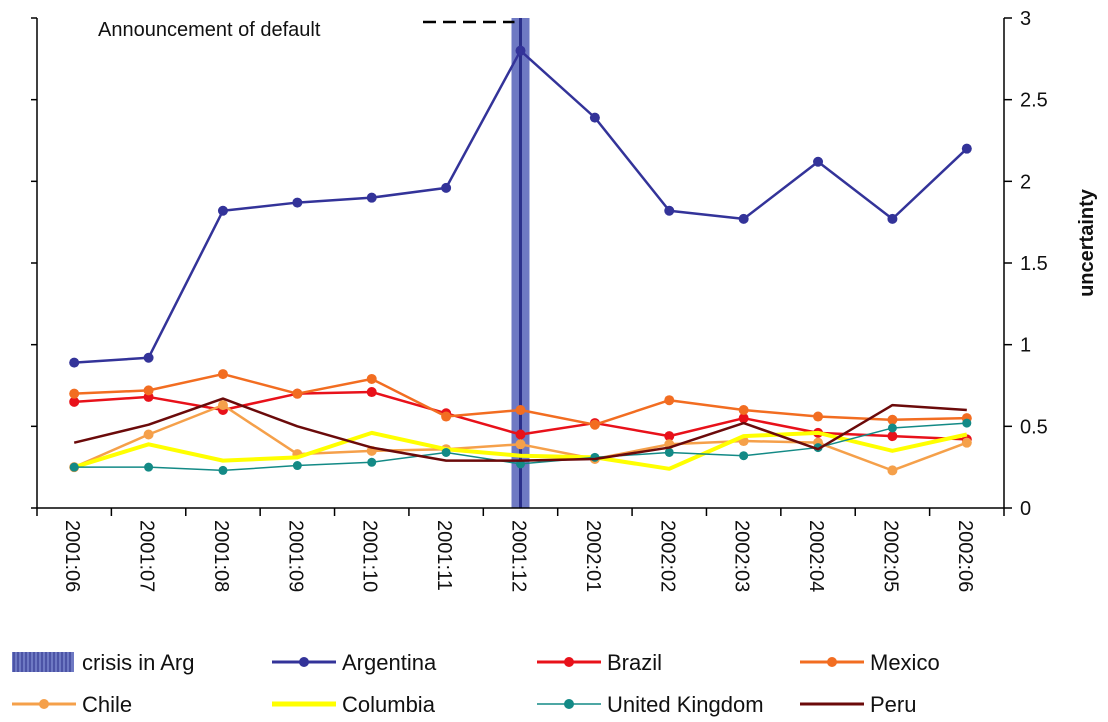  I want to click on legend-label: United Kingdom, so click(685, 704).